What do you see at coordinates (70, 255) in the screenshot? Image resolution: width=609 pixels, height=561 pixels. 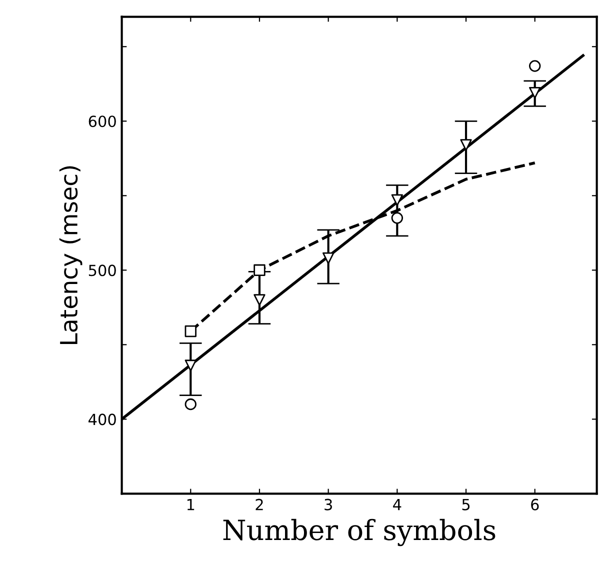 I see `y-axis-title: Latency (msec)` at bounding box center [70, 255].